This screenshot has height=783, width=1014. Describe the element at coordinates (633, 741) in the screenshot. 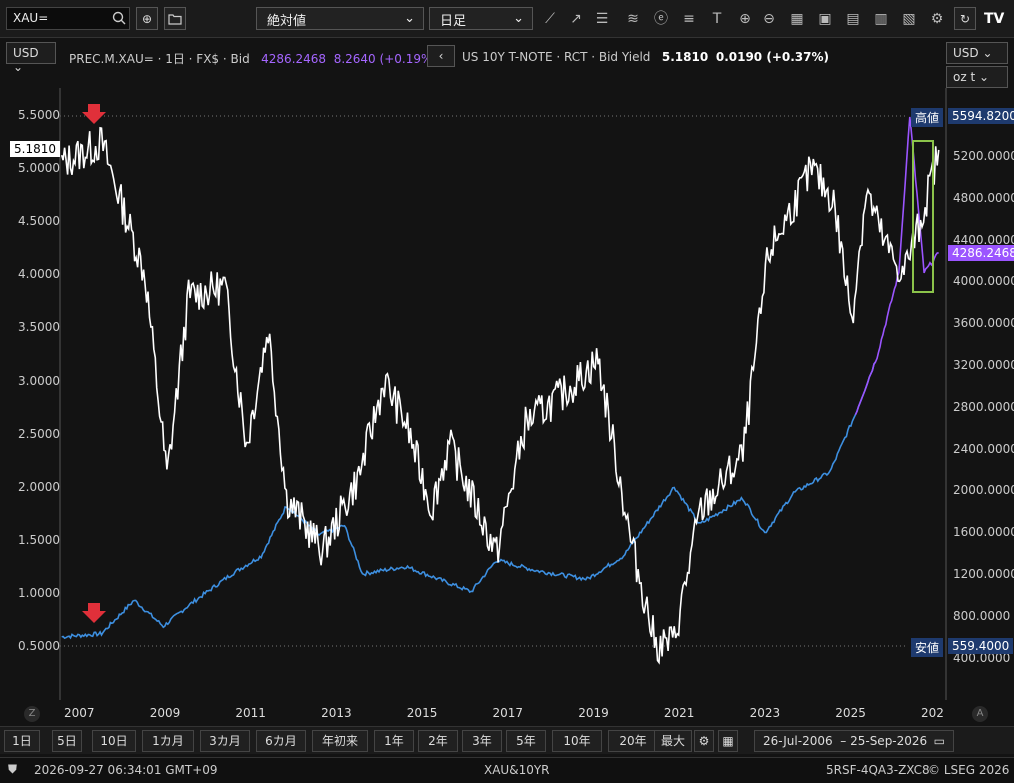

I see `period-button: 20年` at that location.